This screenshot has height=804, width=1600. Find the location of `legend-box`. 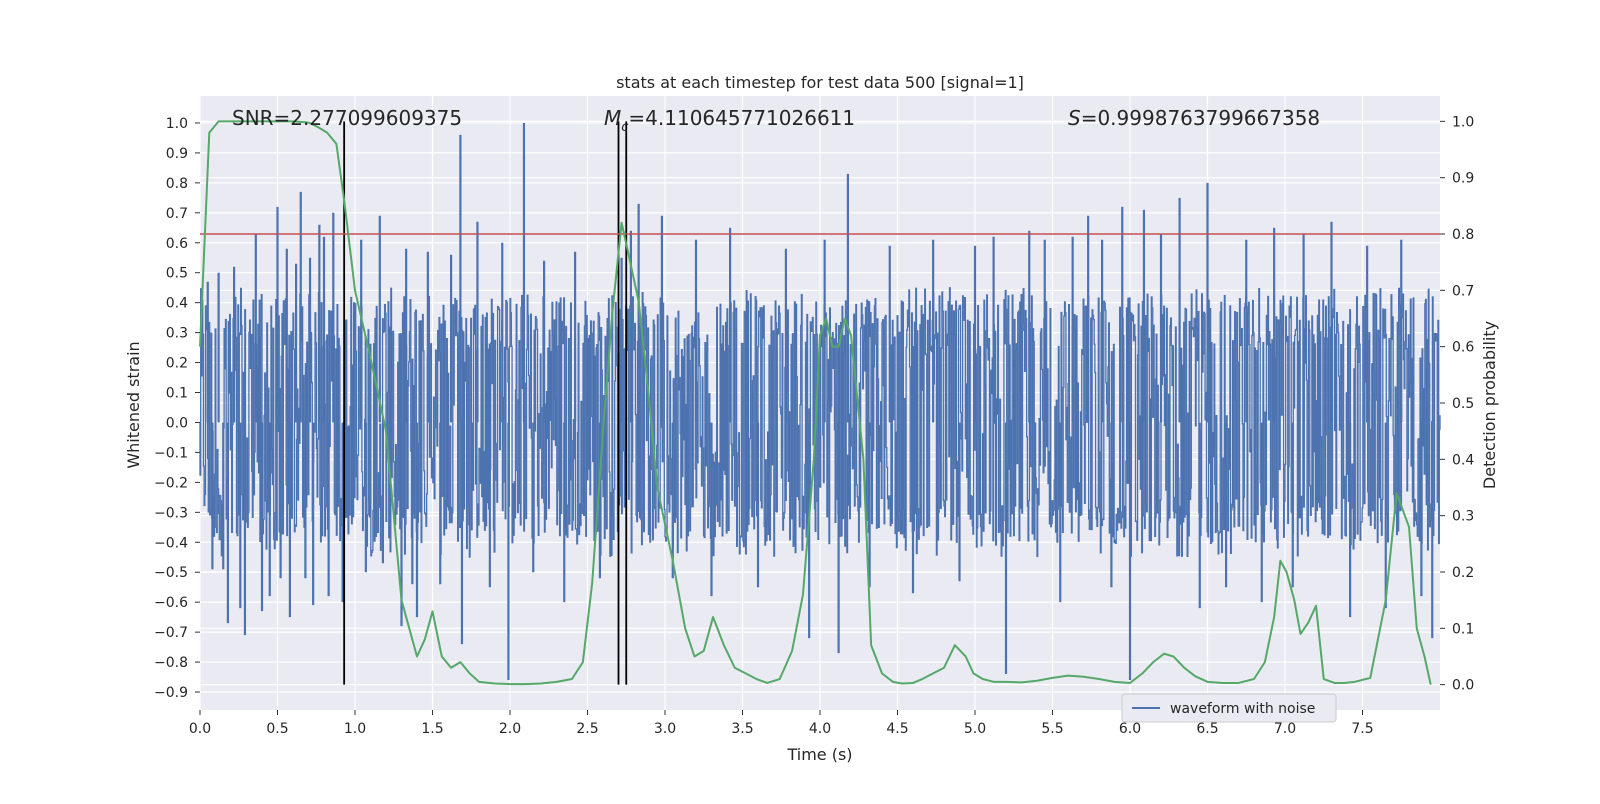

legend-box is located at coordinates (1229, 708).